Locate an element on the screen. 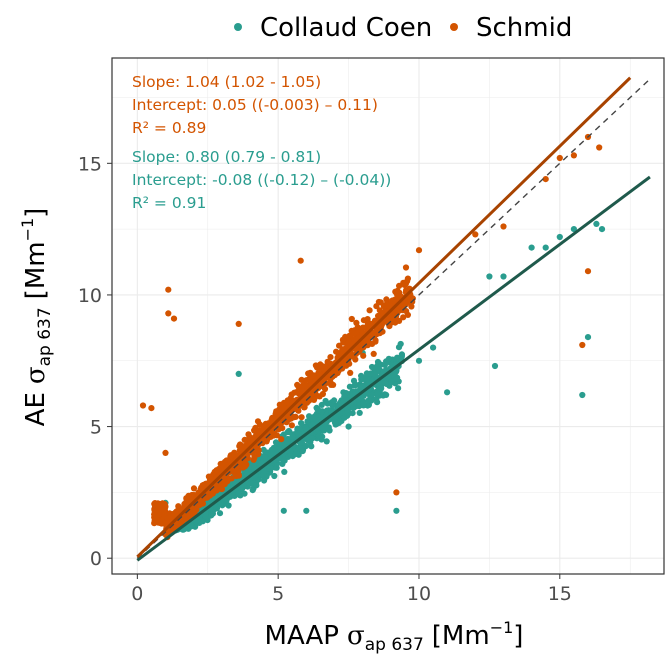 The image size is (672, 658). x-axis-title-unit-close: ] is located at coordinates (518, 636).